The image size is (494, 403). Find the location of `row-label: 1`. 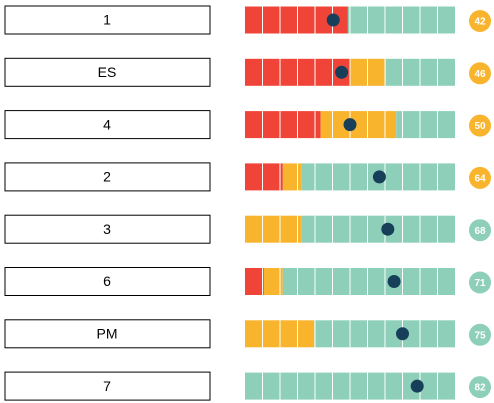

row-label: 1 is located at coordinates (107, 20).